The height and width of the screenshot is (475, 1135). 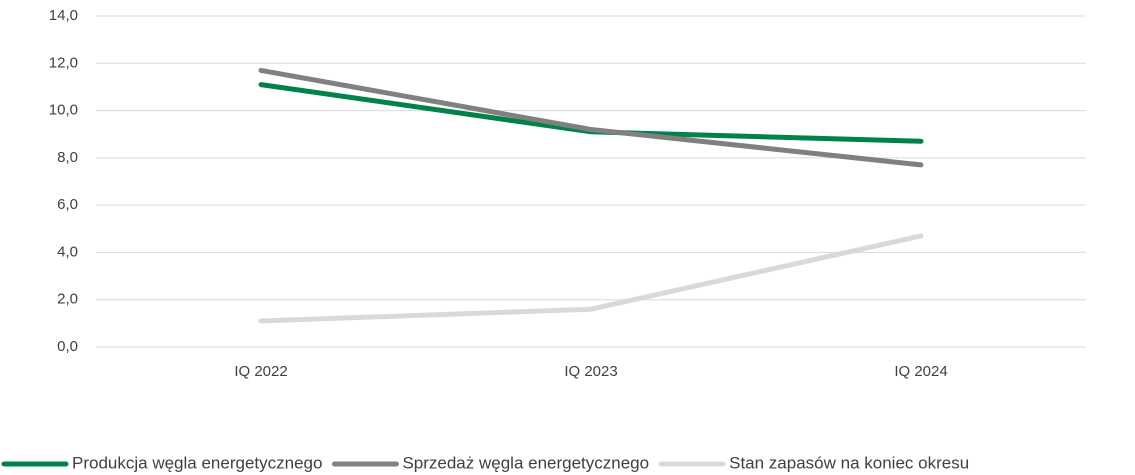 I want to click on y-tick-label: 6,0, so click(x=67, y=204).